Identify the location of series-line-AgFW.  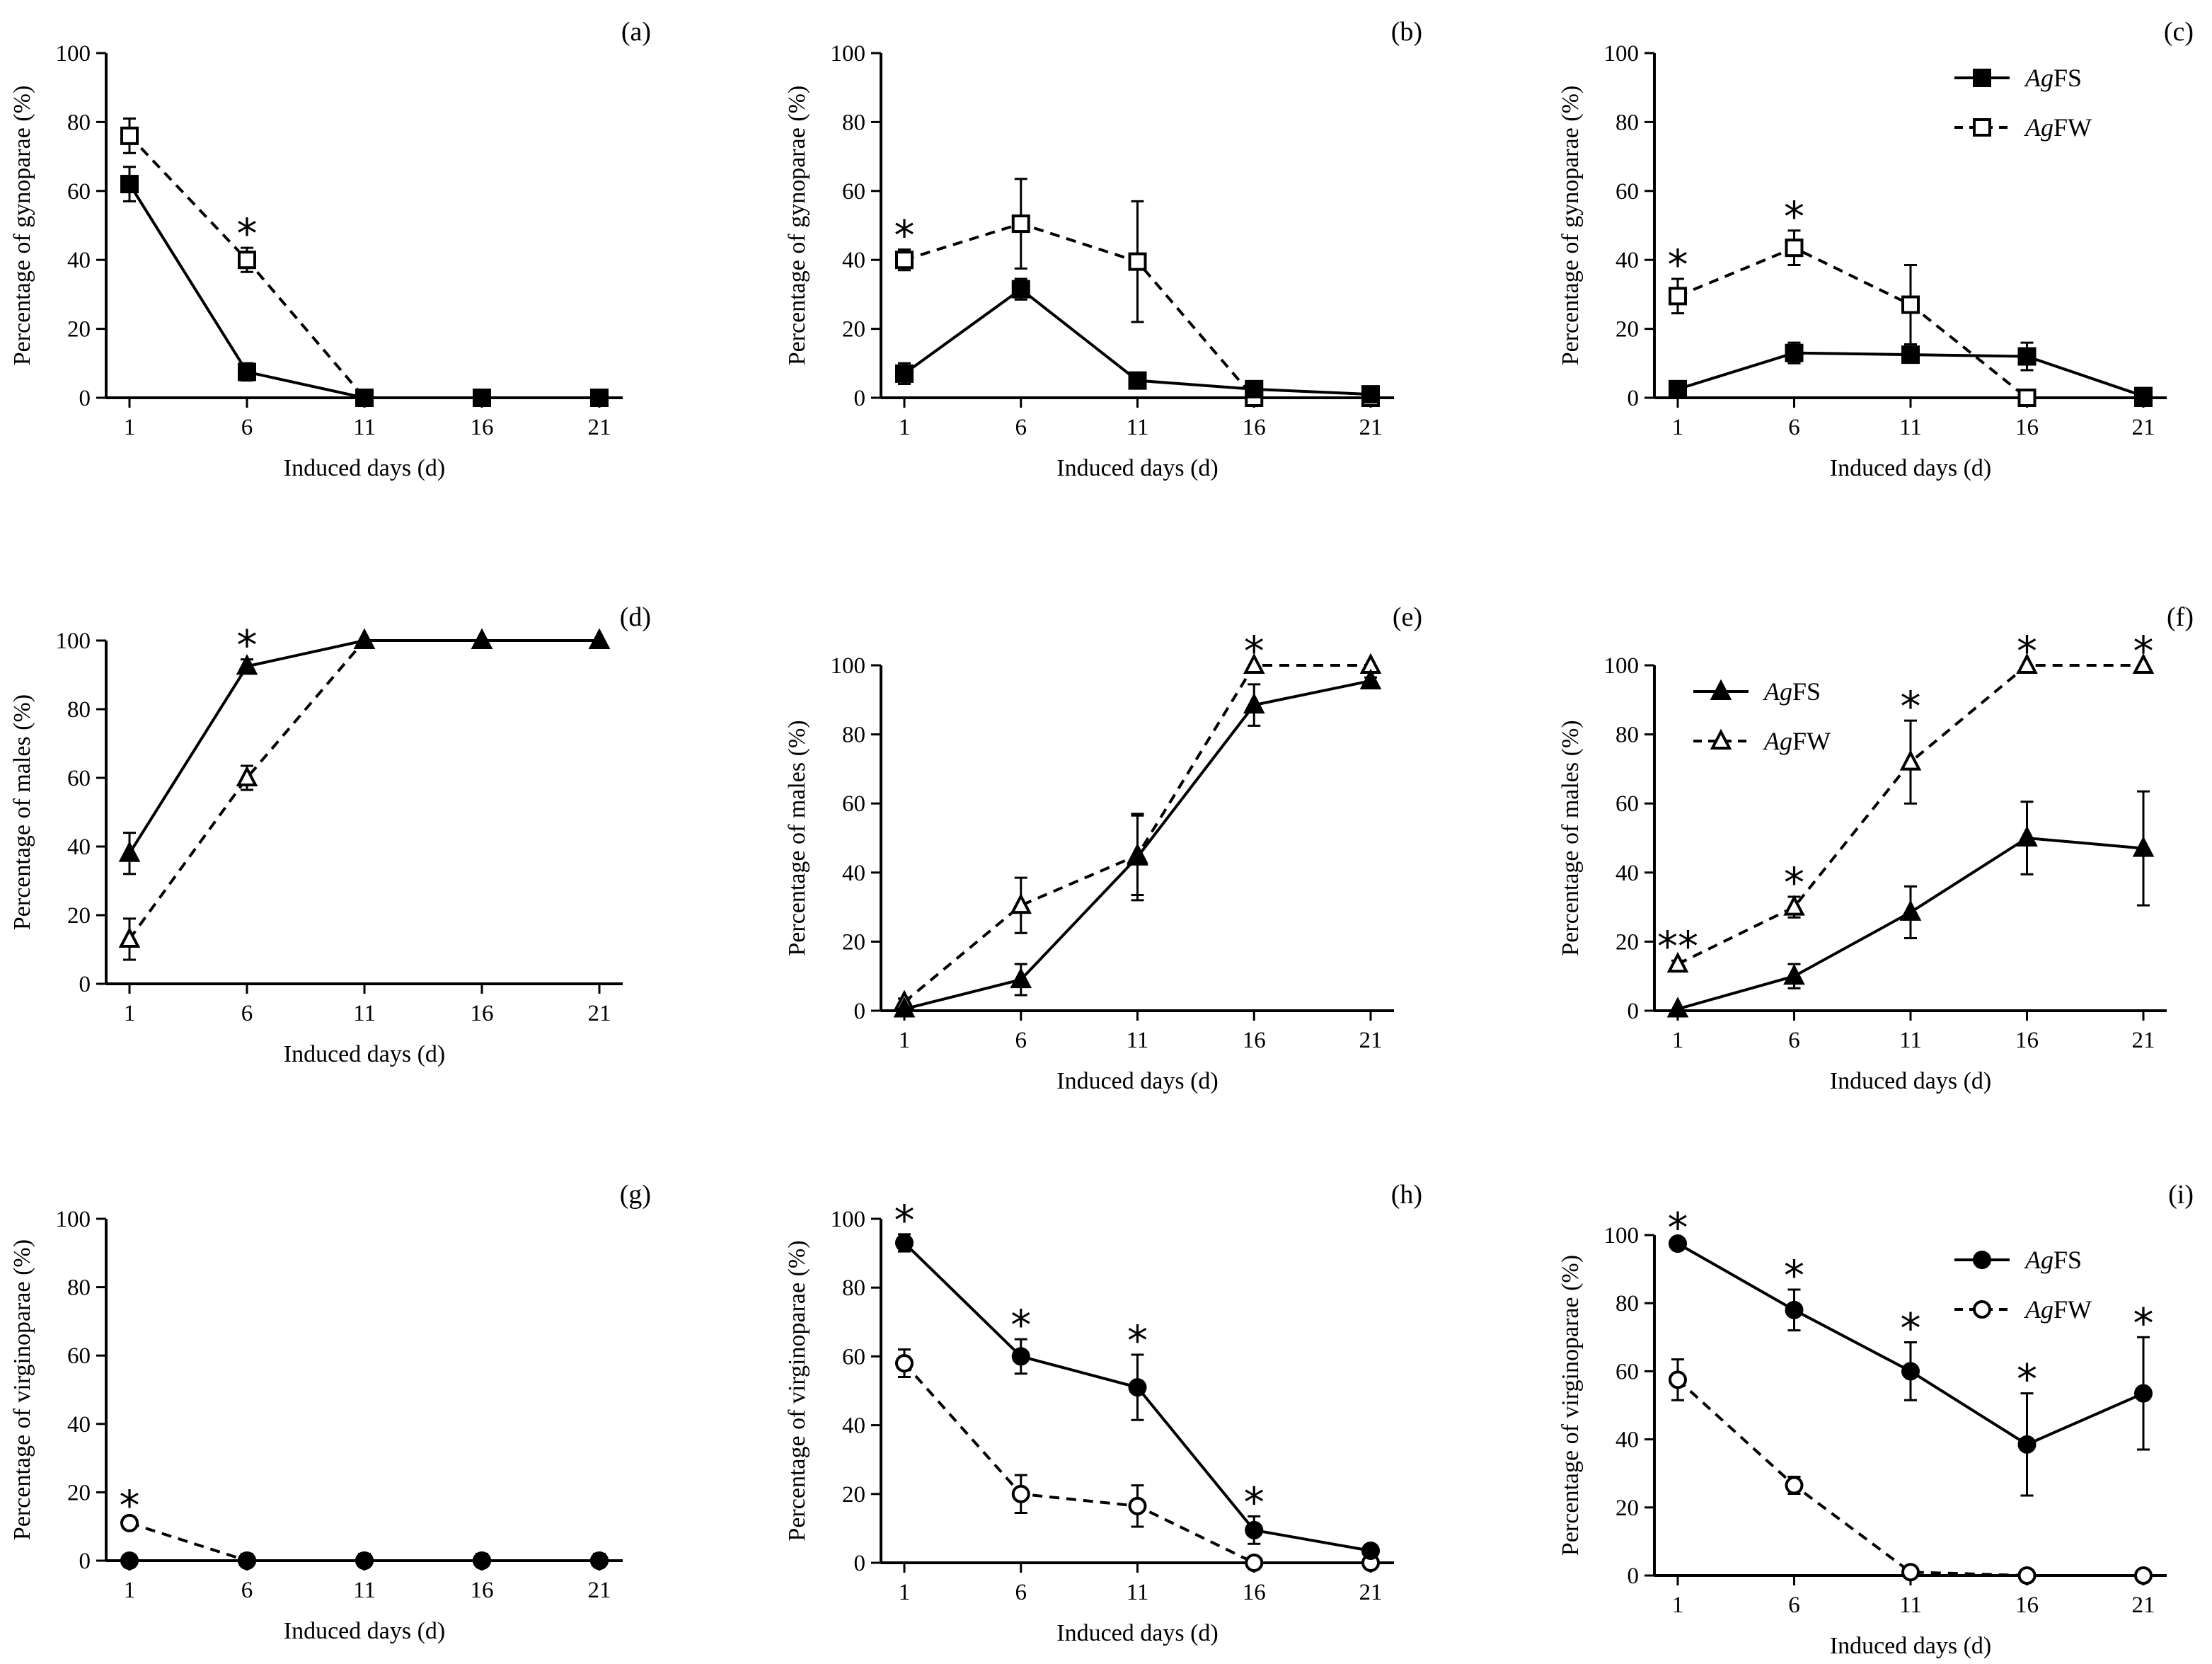
(1909, 1477).